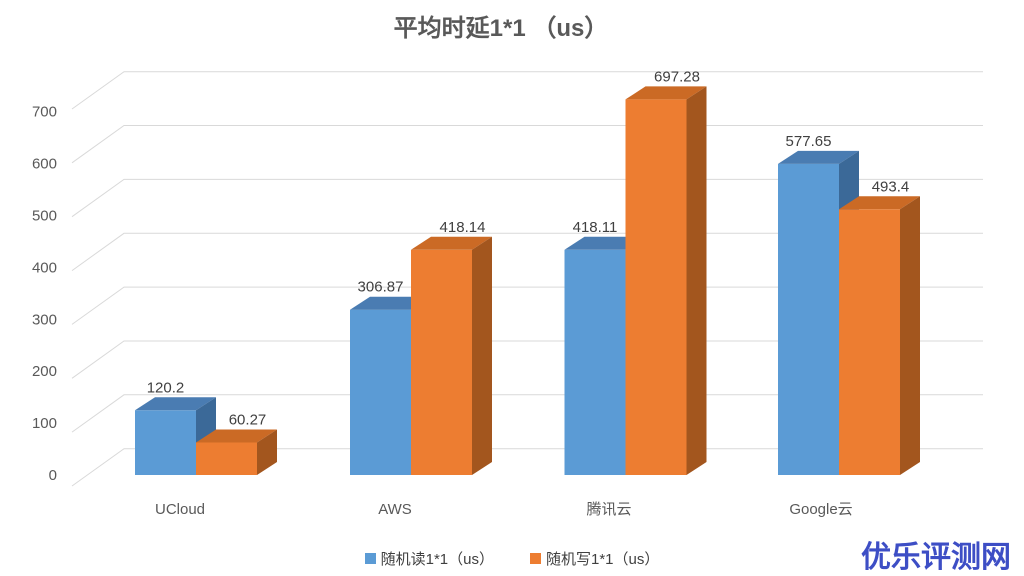  I want to click on legend-item-random-write: 随机写1*1（us）, so click(594, 558).